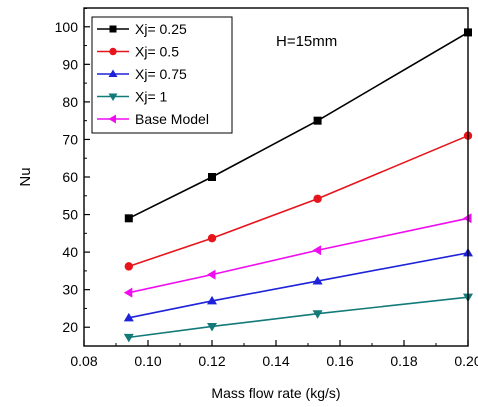 This screenshot has width=478, height=407. What do you see at coordinates (211, 361) in the screenshot?
I see `x-tick-label: 0.12` at bounding box center [211, 361].